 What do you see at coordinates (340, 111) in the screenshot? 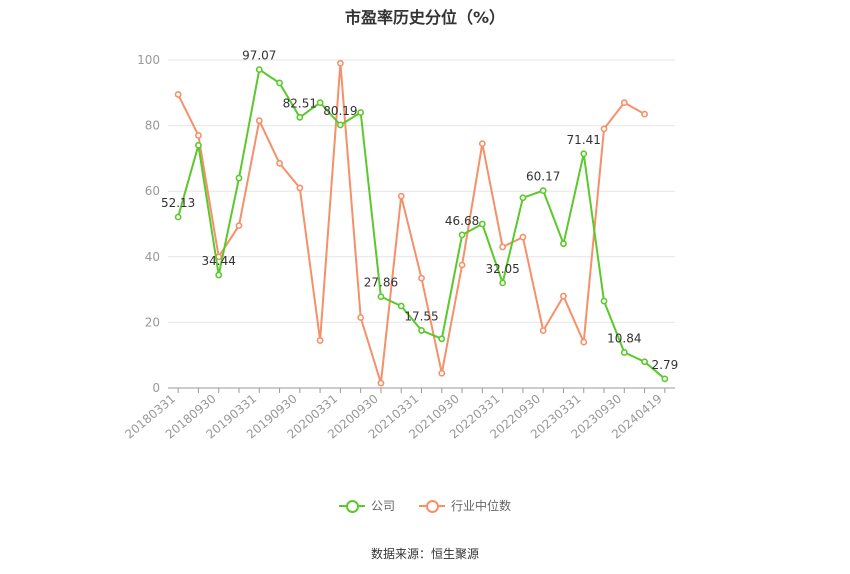
I see `data-label-20200331: 80.19` at bounding box center [340, 111].